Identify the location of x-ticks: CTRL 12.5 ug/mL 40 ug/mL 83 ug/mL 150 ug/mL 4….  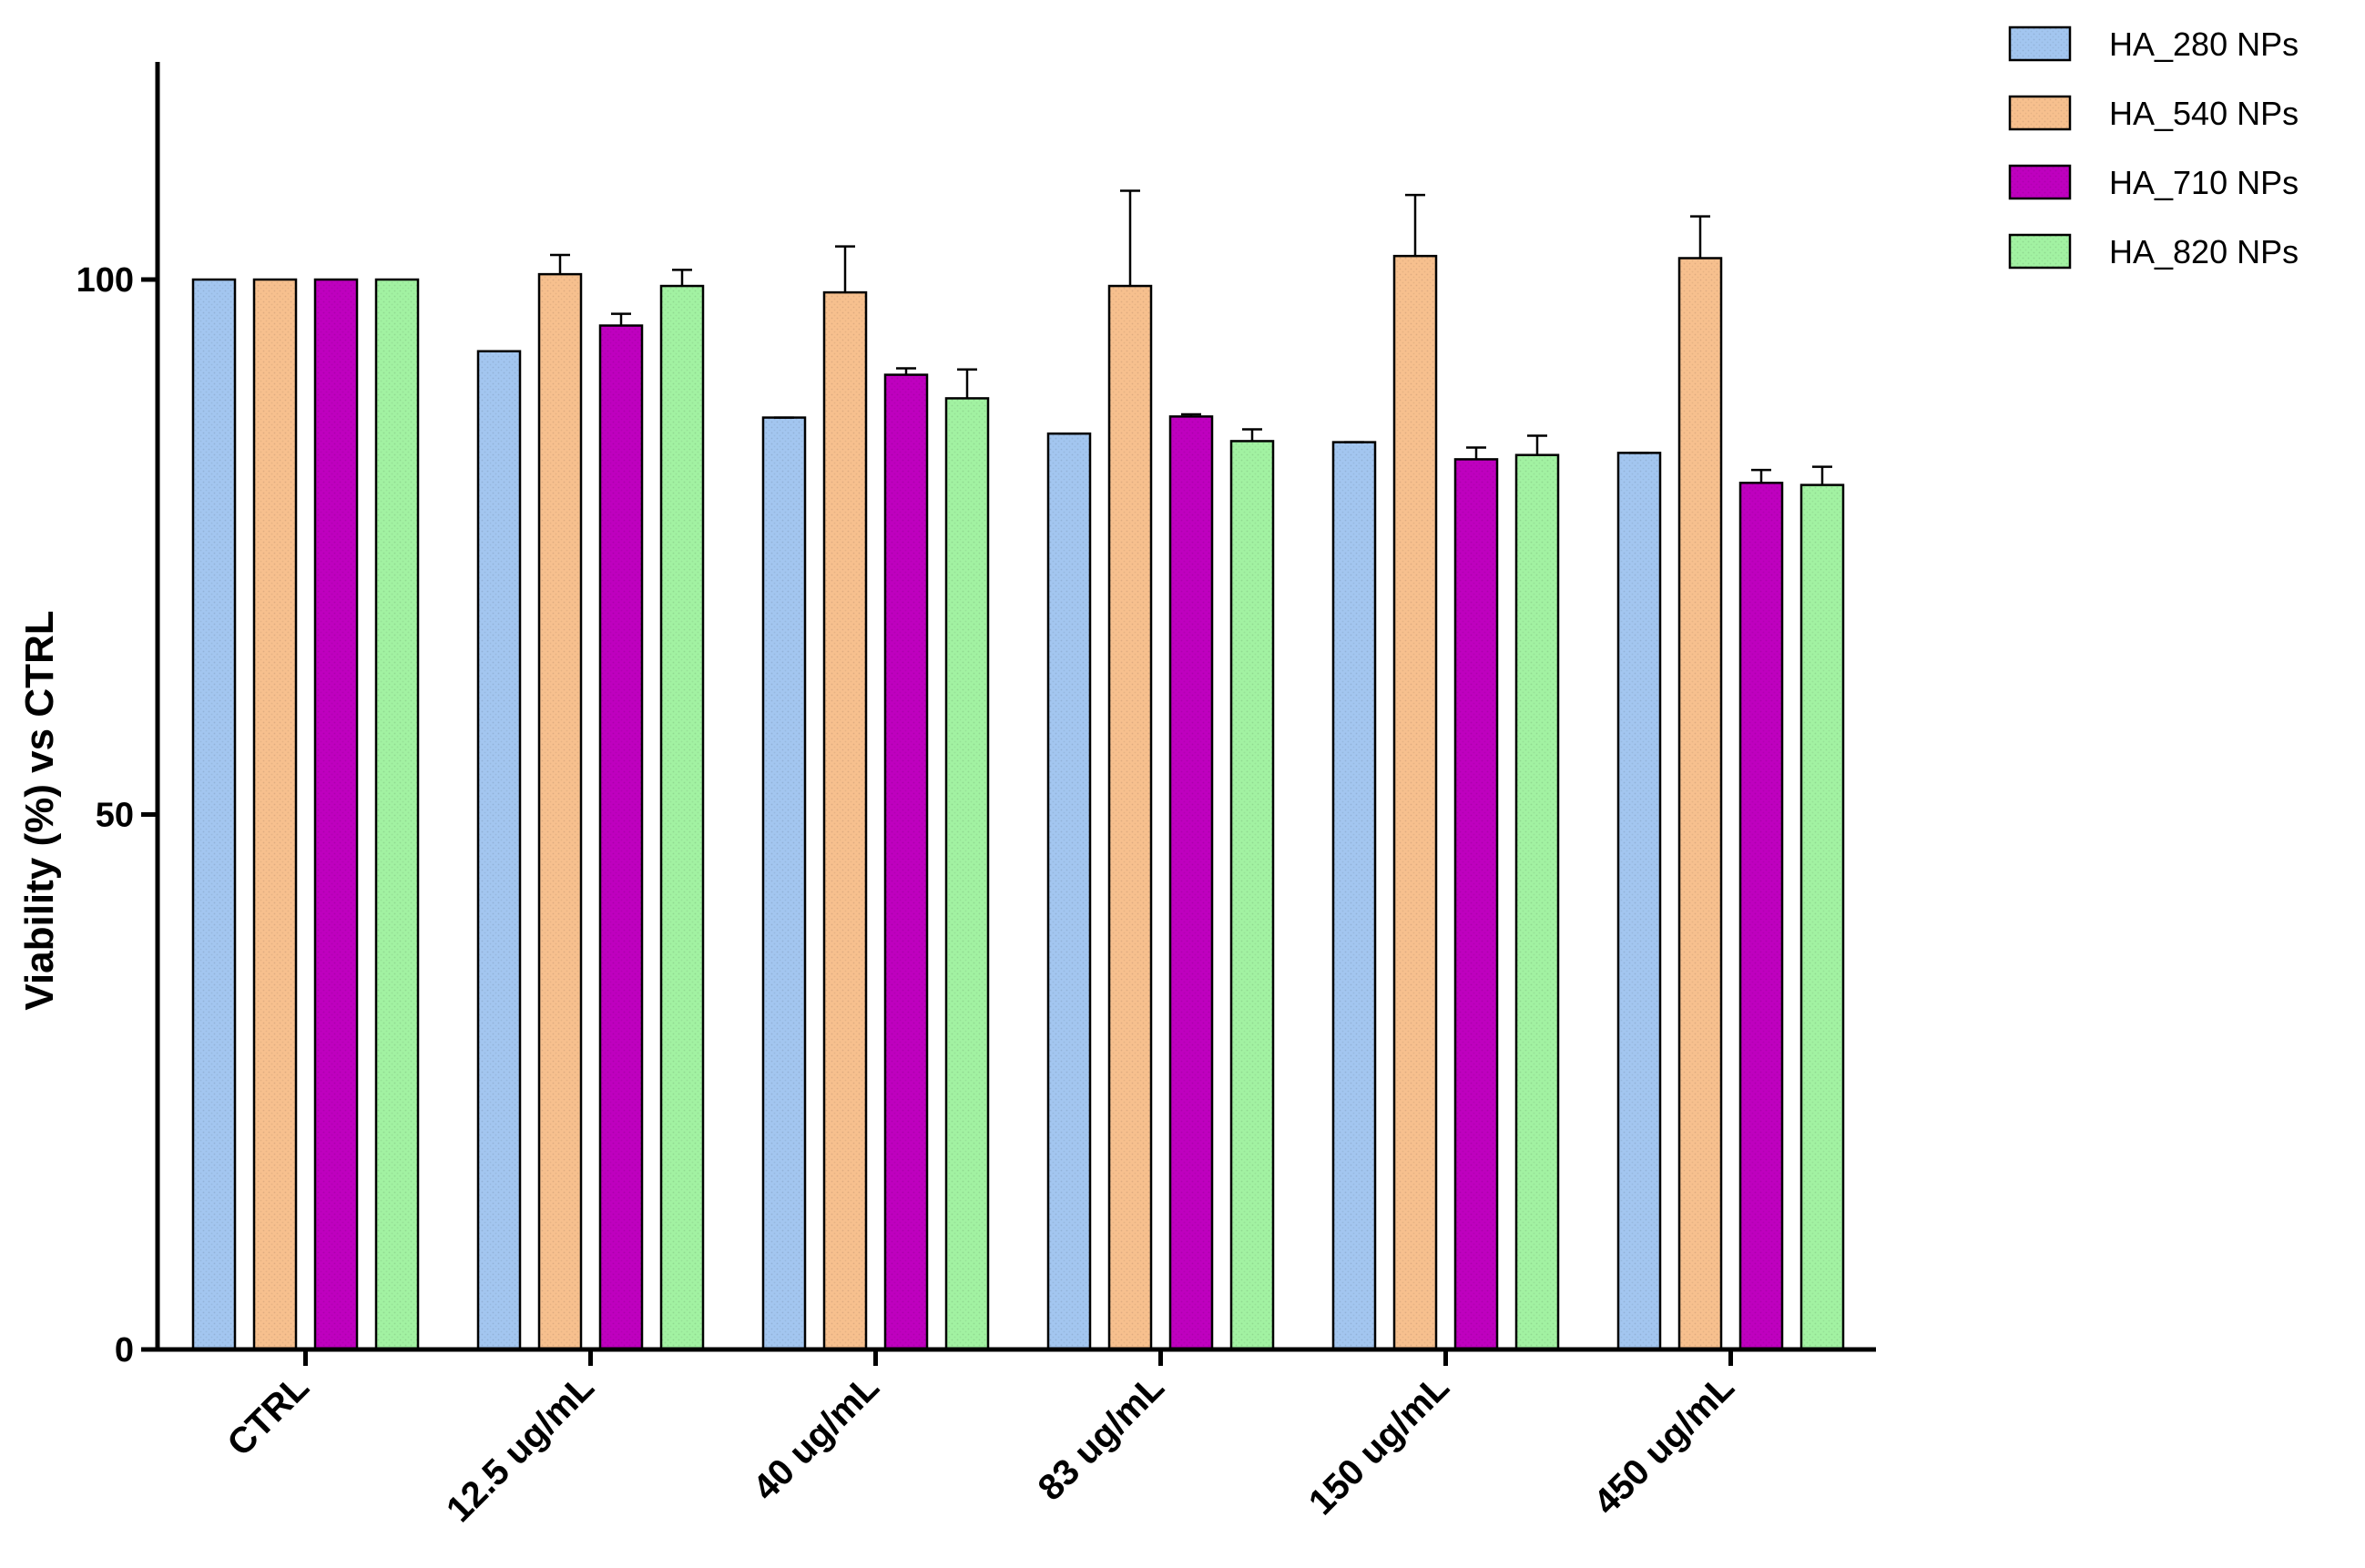
(981, 1439).